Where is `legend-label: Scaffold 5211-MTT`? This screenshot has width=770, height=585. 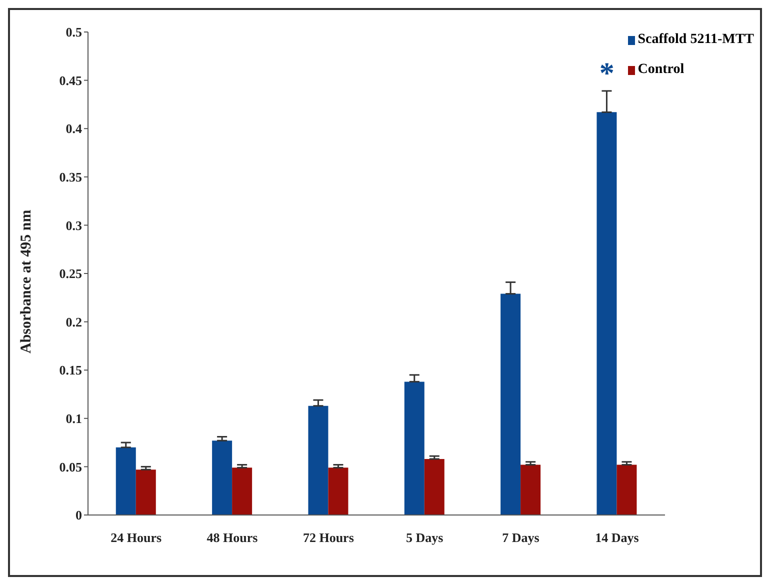 legend-label: Scaffold 5211-MTT is located at coordinates (696, 40).